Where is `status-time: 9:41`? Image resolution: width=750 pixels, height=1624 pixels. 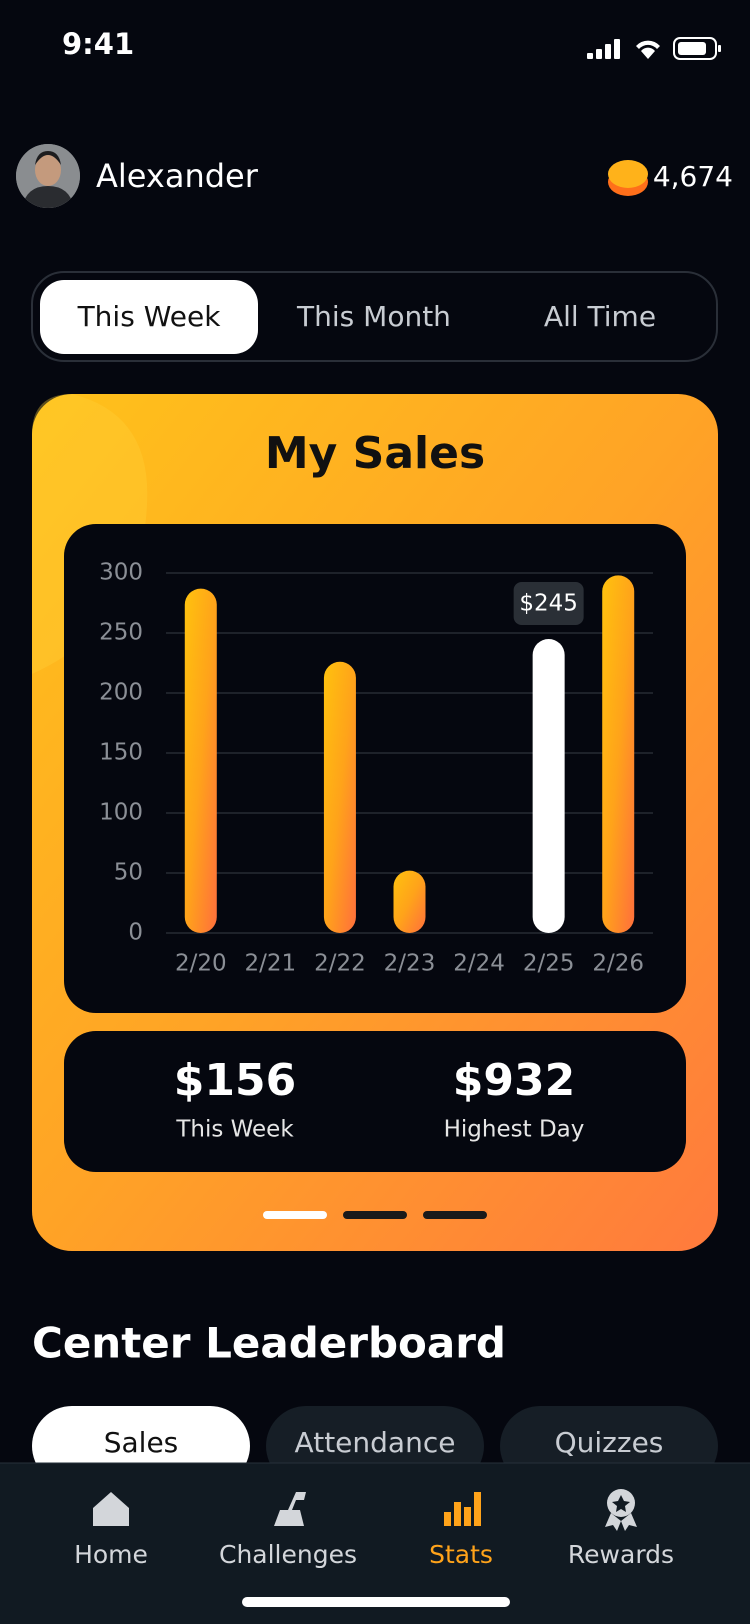
status-time: 9:41 is located at coordinates (98, 44).